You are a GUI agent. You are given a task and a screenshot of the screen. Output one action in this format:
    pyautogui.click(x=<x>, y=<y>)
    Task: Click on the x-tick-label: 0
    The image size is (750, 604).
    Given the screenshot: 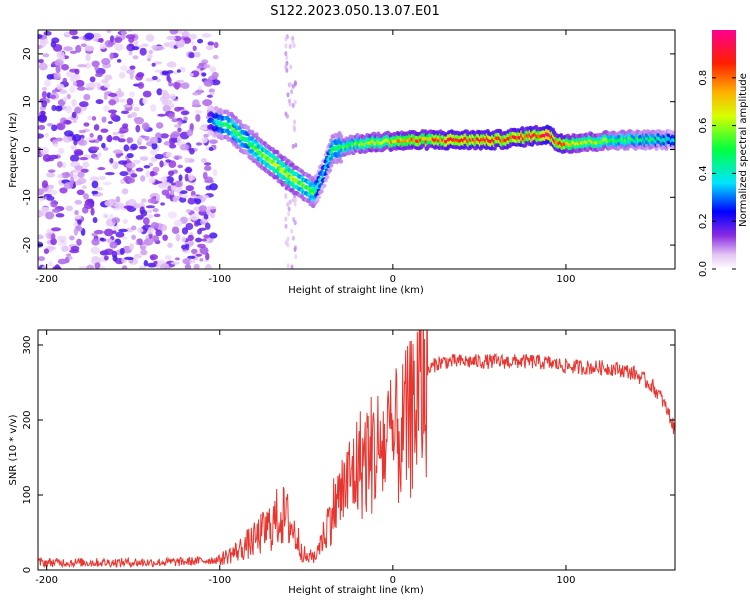 What is the action you would take?
    pyautogui.click(x=393, y=580)
    